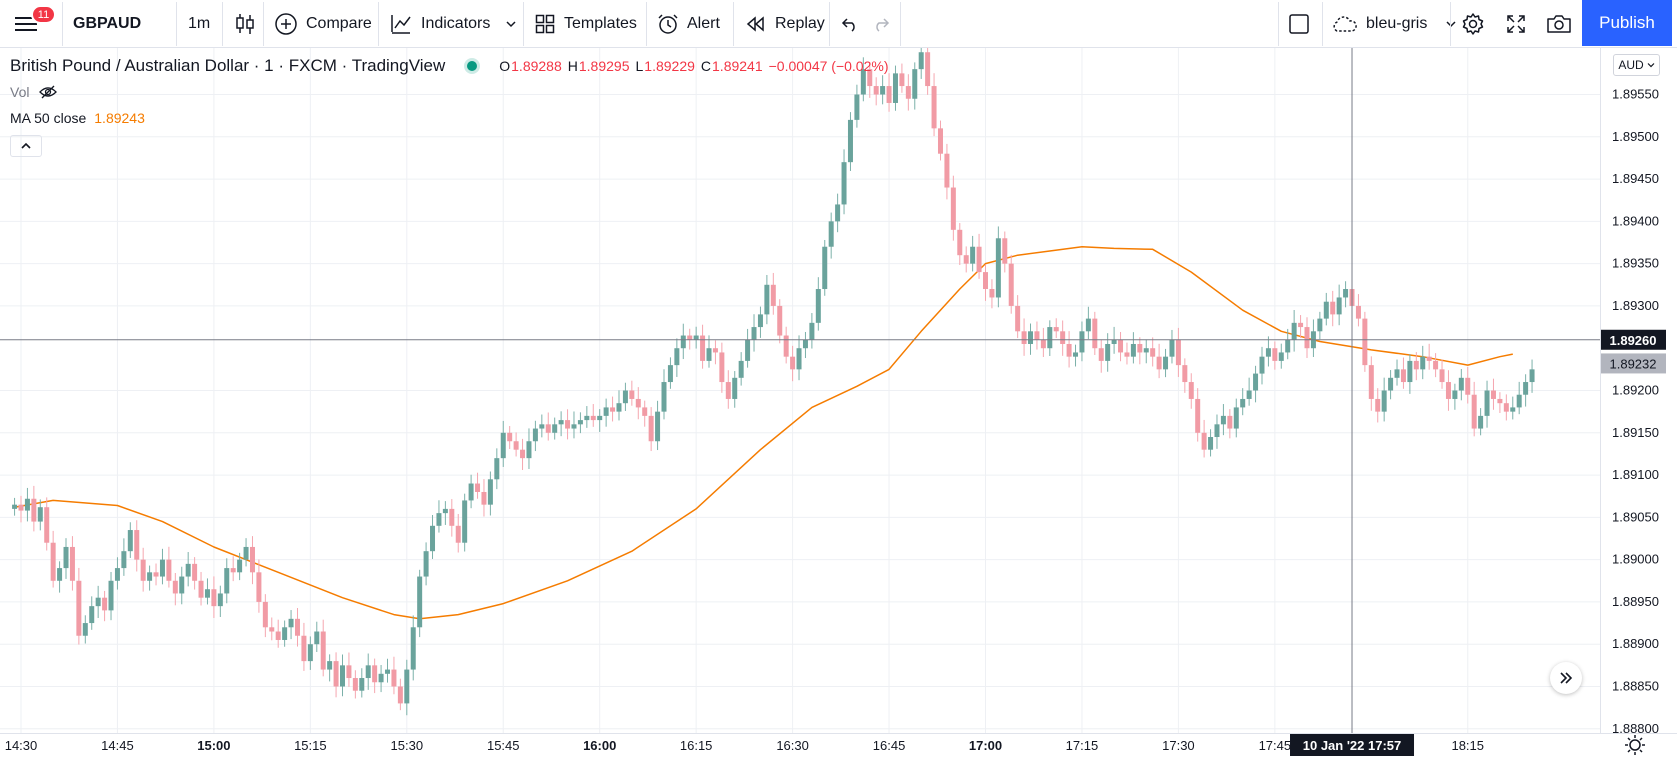 This screenshot has height=761, width=1677. I want to click on replay-button: Replay, so click(785, 24).